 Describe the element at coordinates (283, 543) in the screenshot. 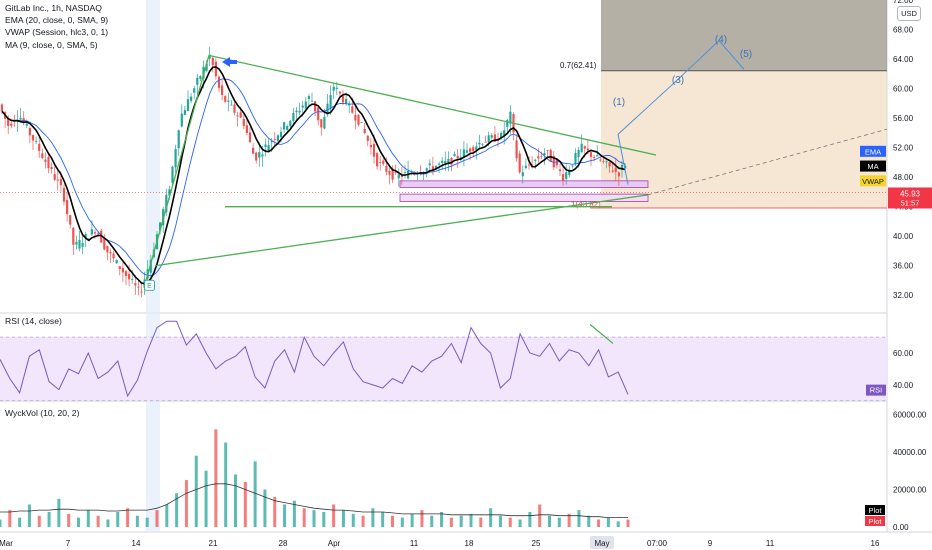

I see `time-tick-label: 28` at that location.